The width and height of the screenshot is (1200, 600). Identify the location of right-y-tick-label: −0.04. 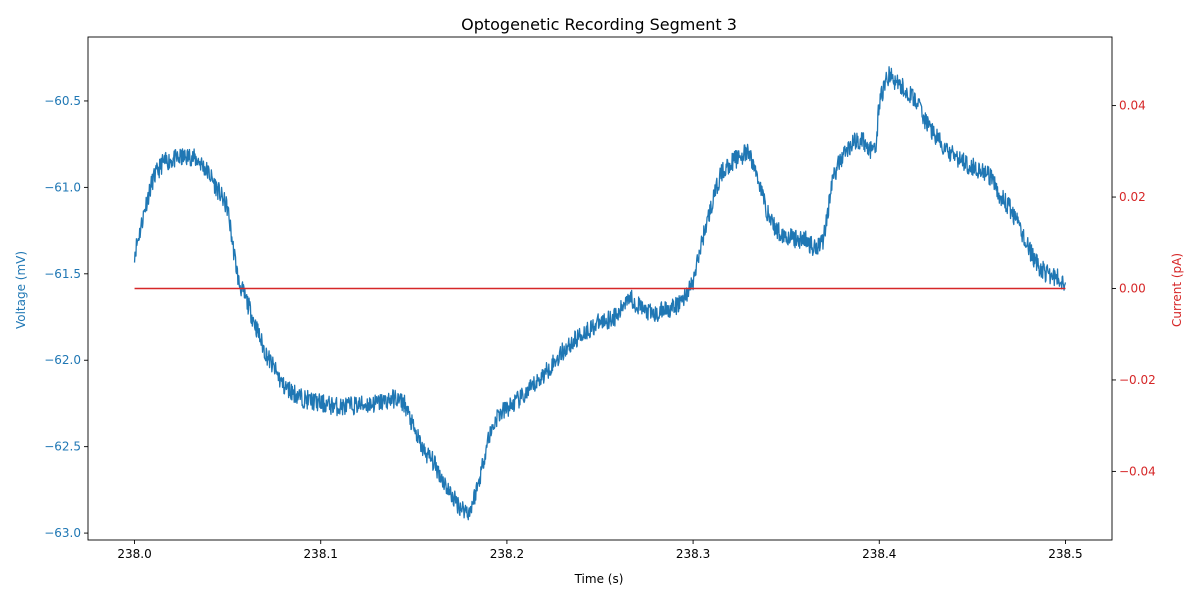
(1137, 471).